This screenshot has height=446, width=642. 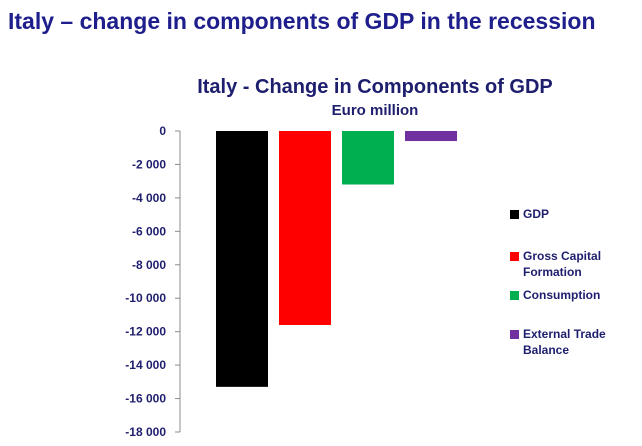 What do you see at coordinates (242, 259) in the screenshot?
I see `bar-gdp` at bounding box center [242, 259].